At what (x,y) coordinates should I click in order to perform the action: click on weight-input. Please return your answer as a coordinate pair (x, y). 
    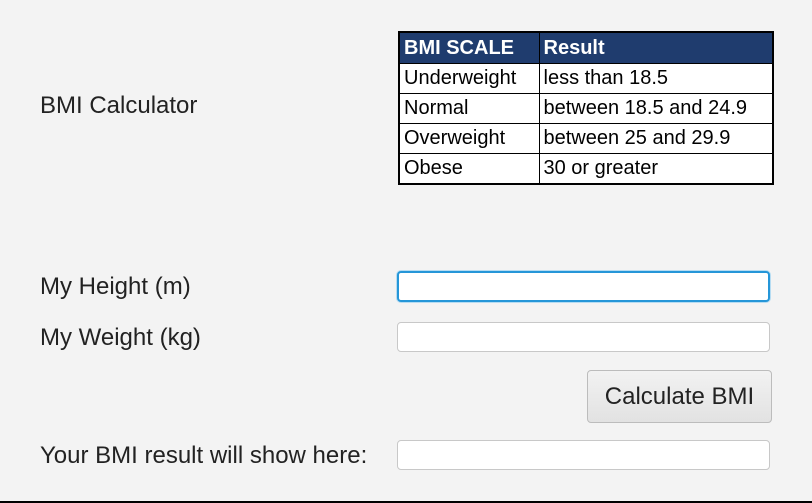
    Looking at the image, I should click on (583, 337).